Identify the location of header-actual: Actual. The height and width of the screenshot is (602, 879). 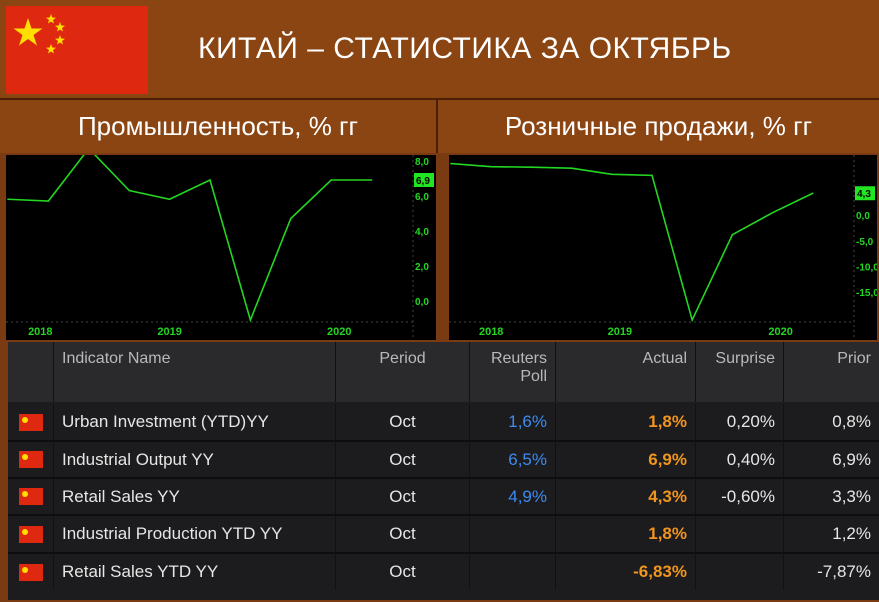
(626, 372).